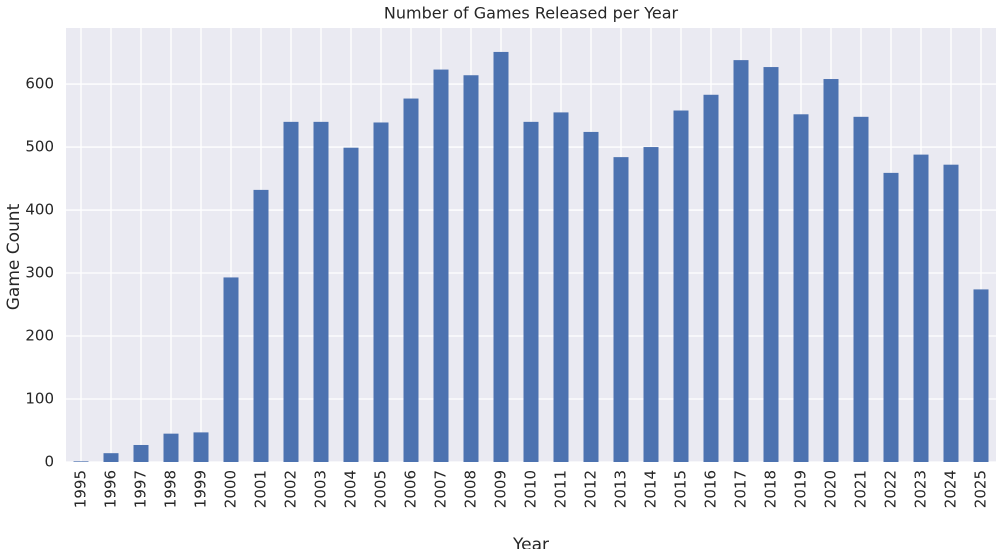 This screenshot has height=549, width=997. Describe the element at coordinates (321, 489) in the screenshot. I see `x-tick-label: 2003` at that location.